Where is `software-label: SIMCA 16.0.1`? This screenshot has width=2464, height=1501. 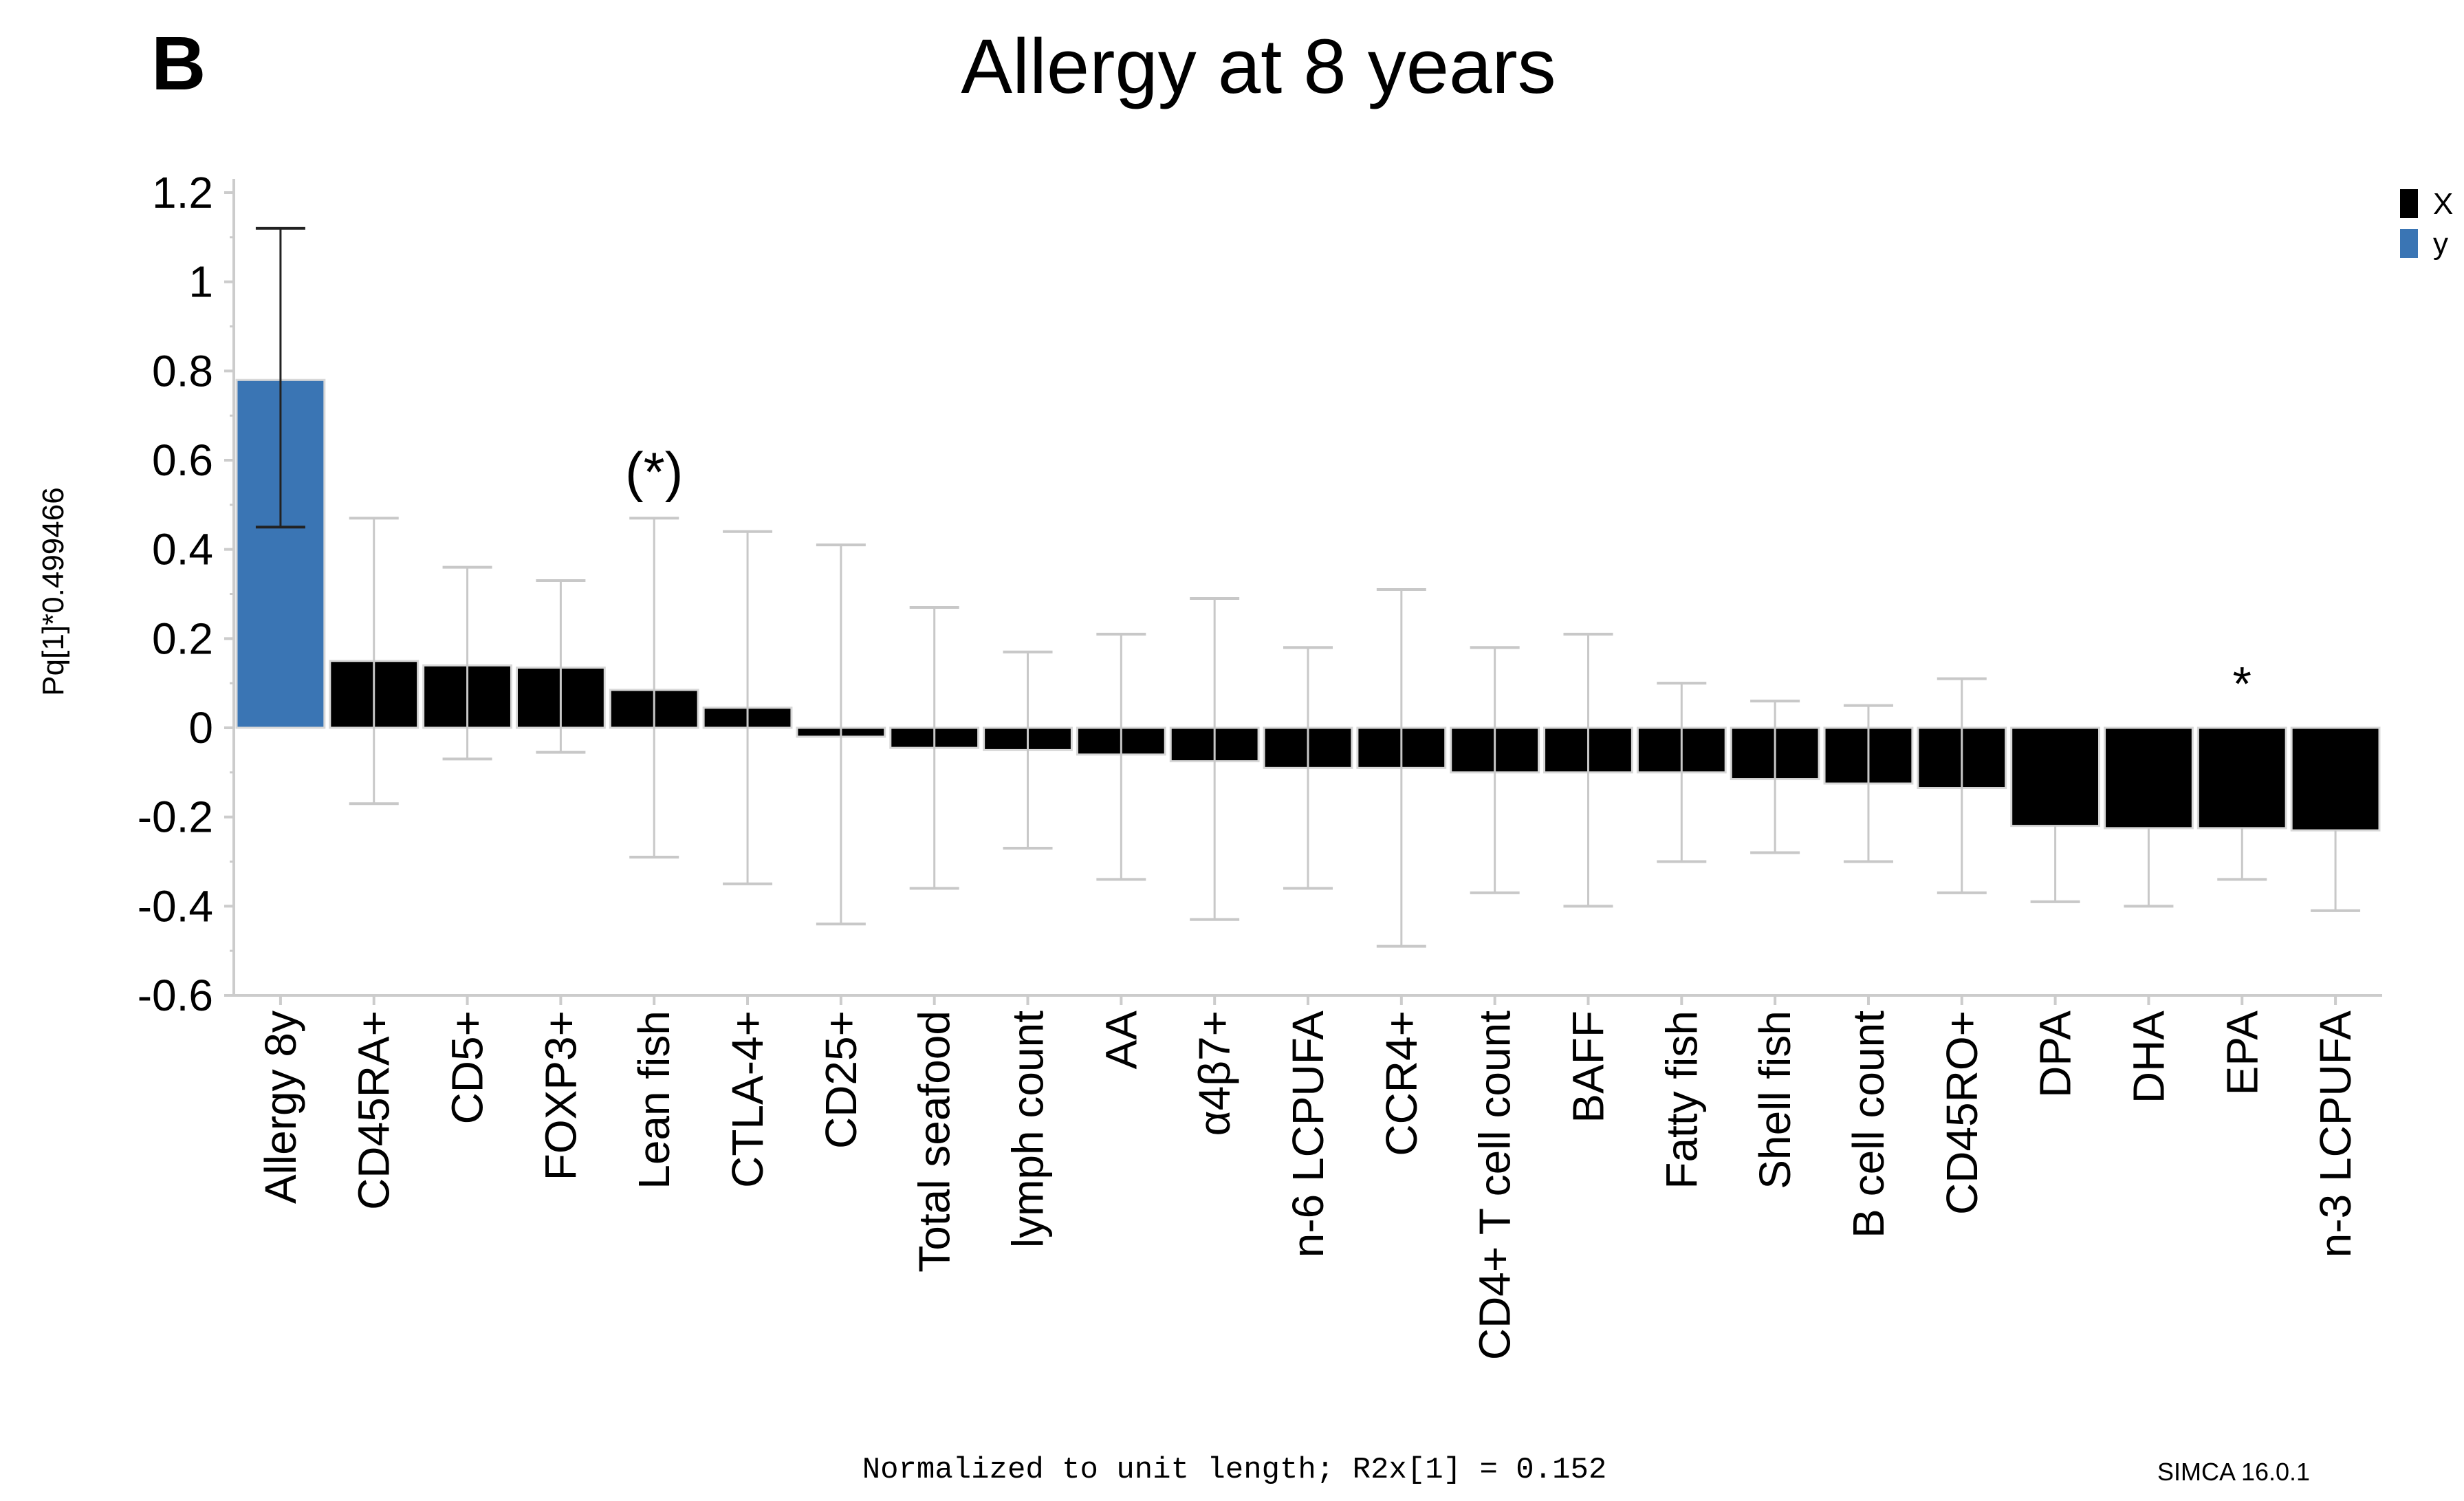 software-label: SIMCA 16.0.1 is located at coordinates (2233, 1472).